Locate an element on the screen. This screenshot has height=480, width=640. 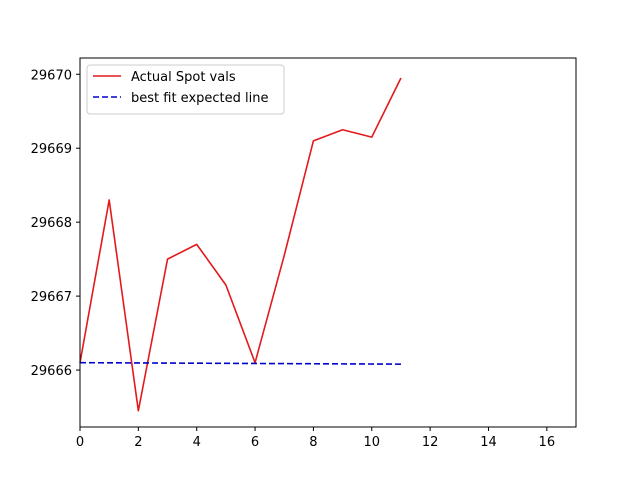
x-tick-label: 4 is located at coordinates (197, 442).